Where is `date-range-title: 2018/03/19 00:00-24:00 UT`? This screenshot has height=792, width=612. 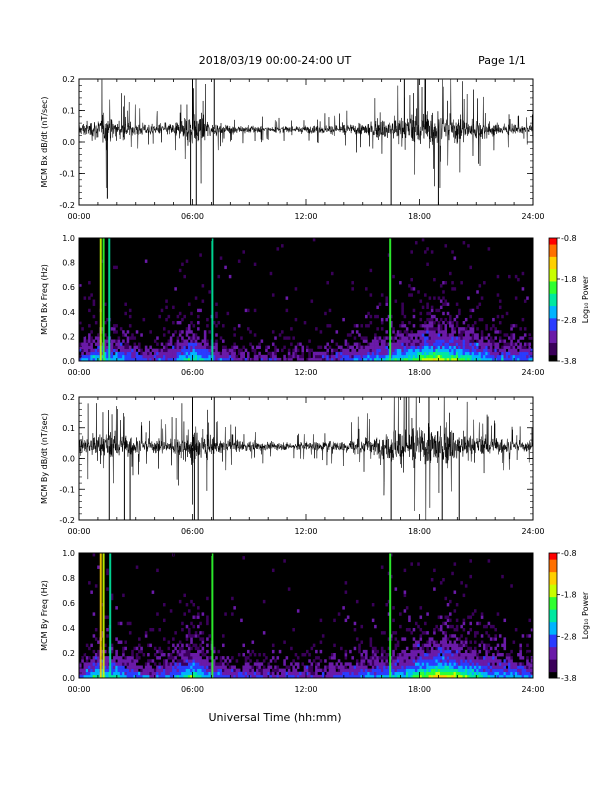
date-range-title: 2018/03/19 00:00-24:00 UT is located at coordinates (275, 60).